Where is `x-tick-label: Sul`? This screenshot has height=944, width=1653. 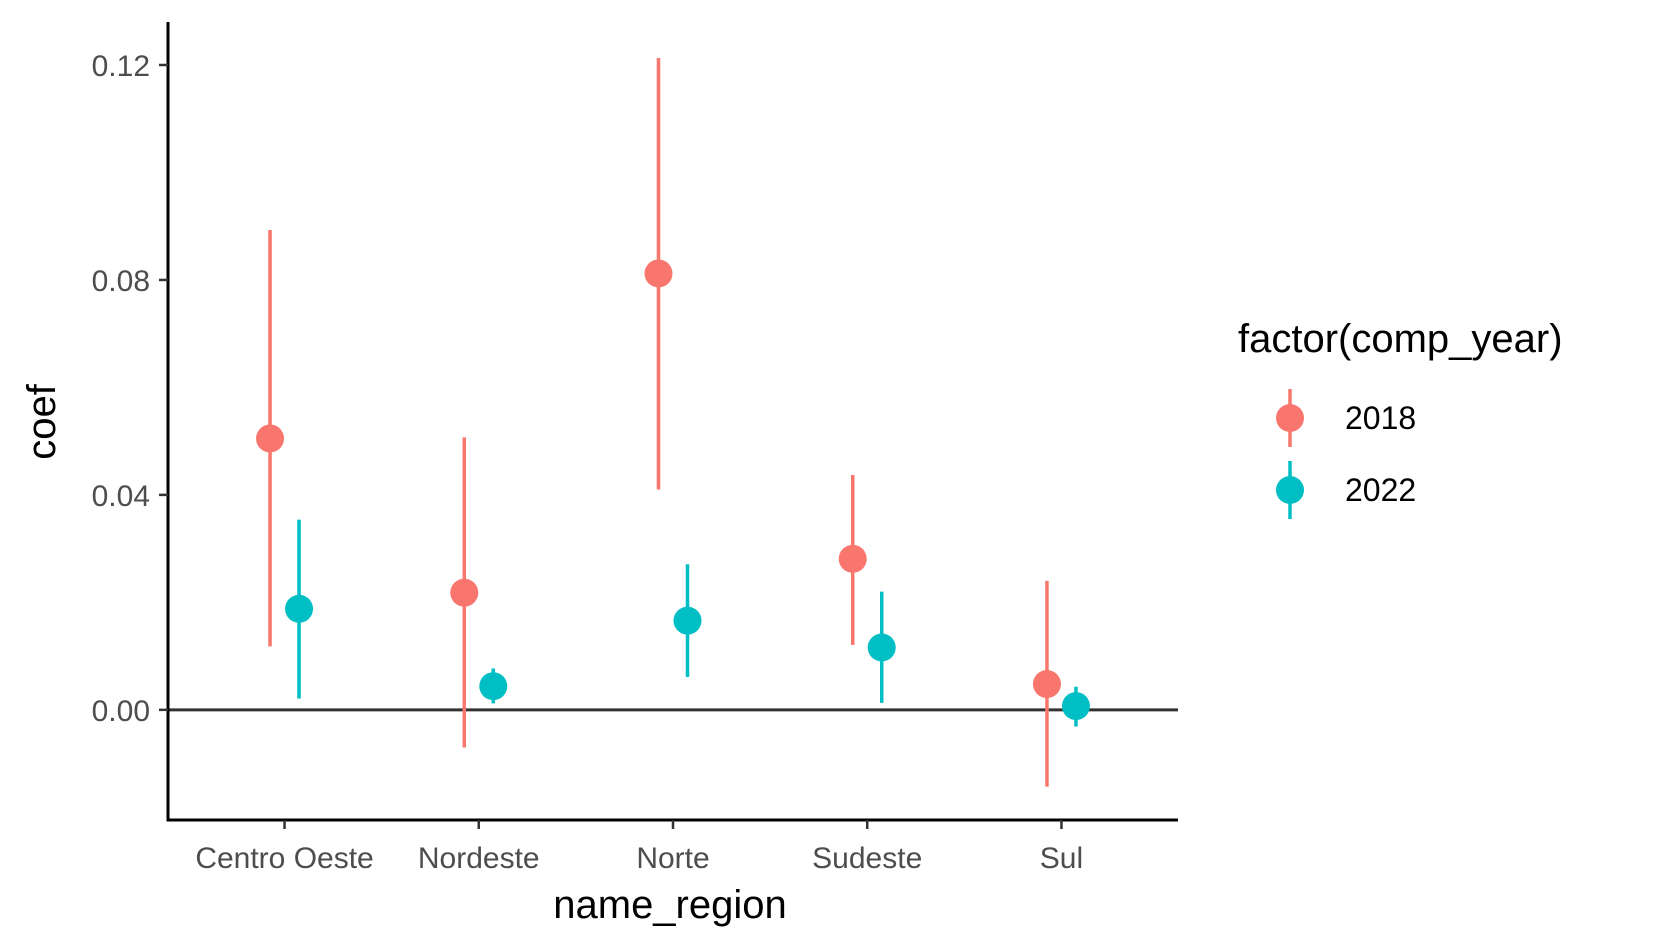
x-tick-label: Sul is located at coordinates (1061, 858).